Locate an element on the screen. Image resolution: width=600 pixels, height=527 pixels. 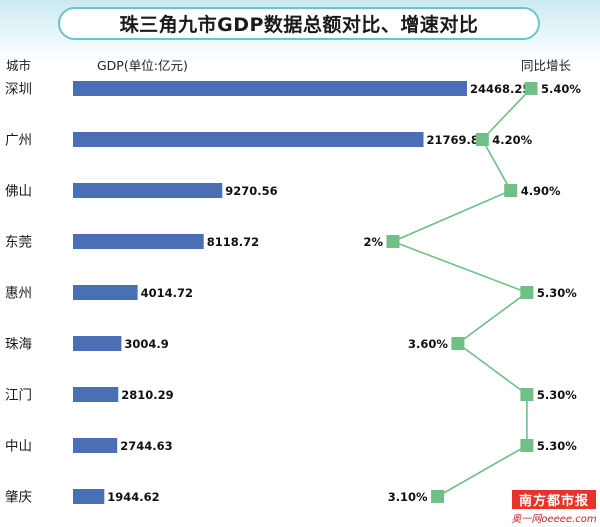
city-label: 肇庆 is located at coordinates (18, 498).